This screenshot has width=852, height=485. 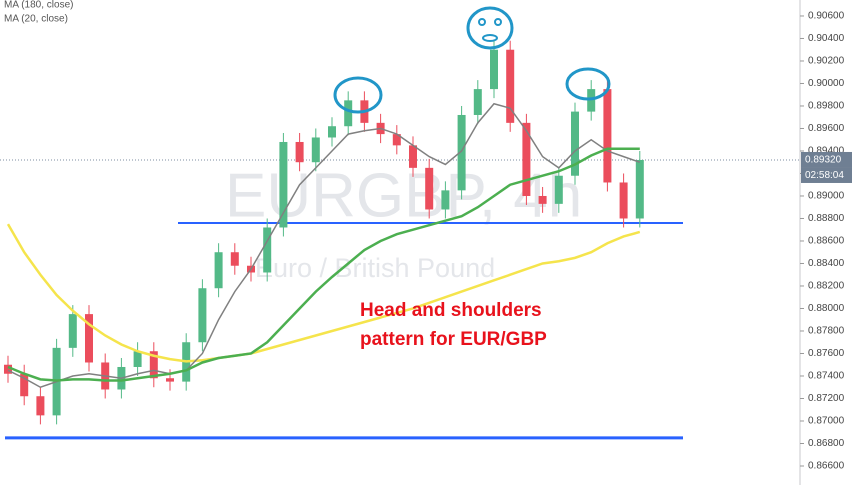 I want to click on current-price-box, so click(x=826, y=159).